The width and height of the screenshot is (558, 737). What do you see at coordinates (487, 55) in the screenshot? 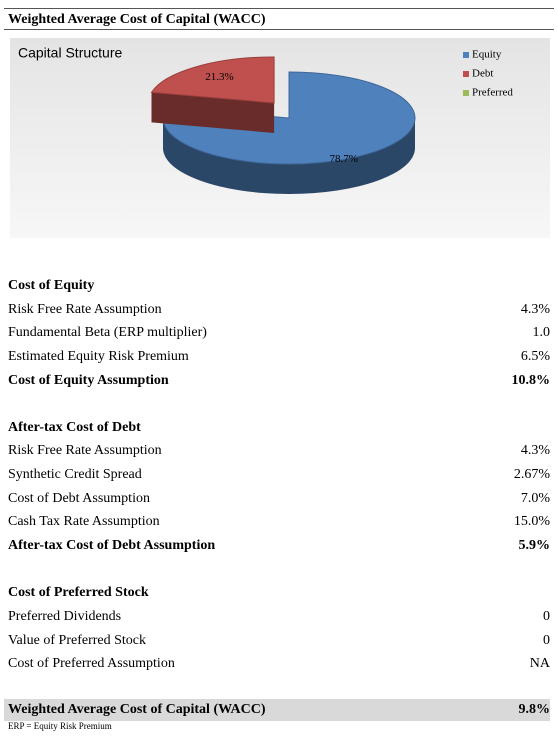
I see `legend-label: Equity` at bounding box center [487, 55].